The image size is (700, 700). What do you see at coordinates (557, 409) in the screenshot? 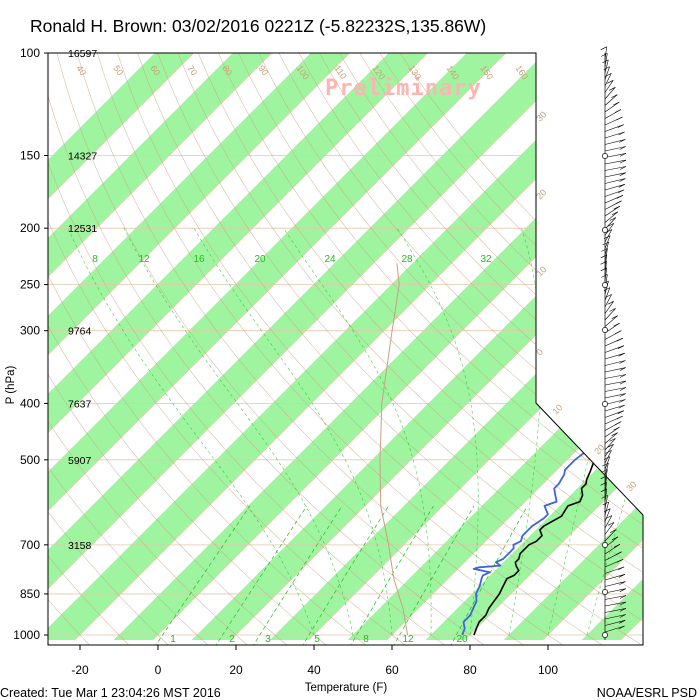
I see `skew-label: 10` at bounding box center [557, 409].